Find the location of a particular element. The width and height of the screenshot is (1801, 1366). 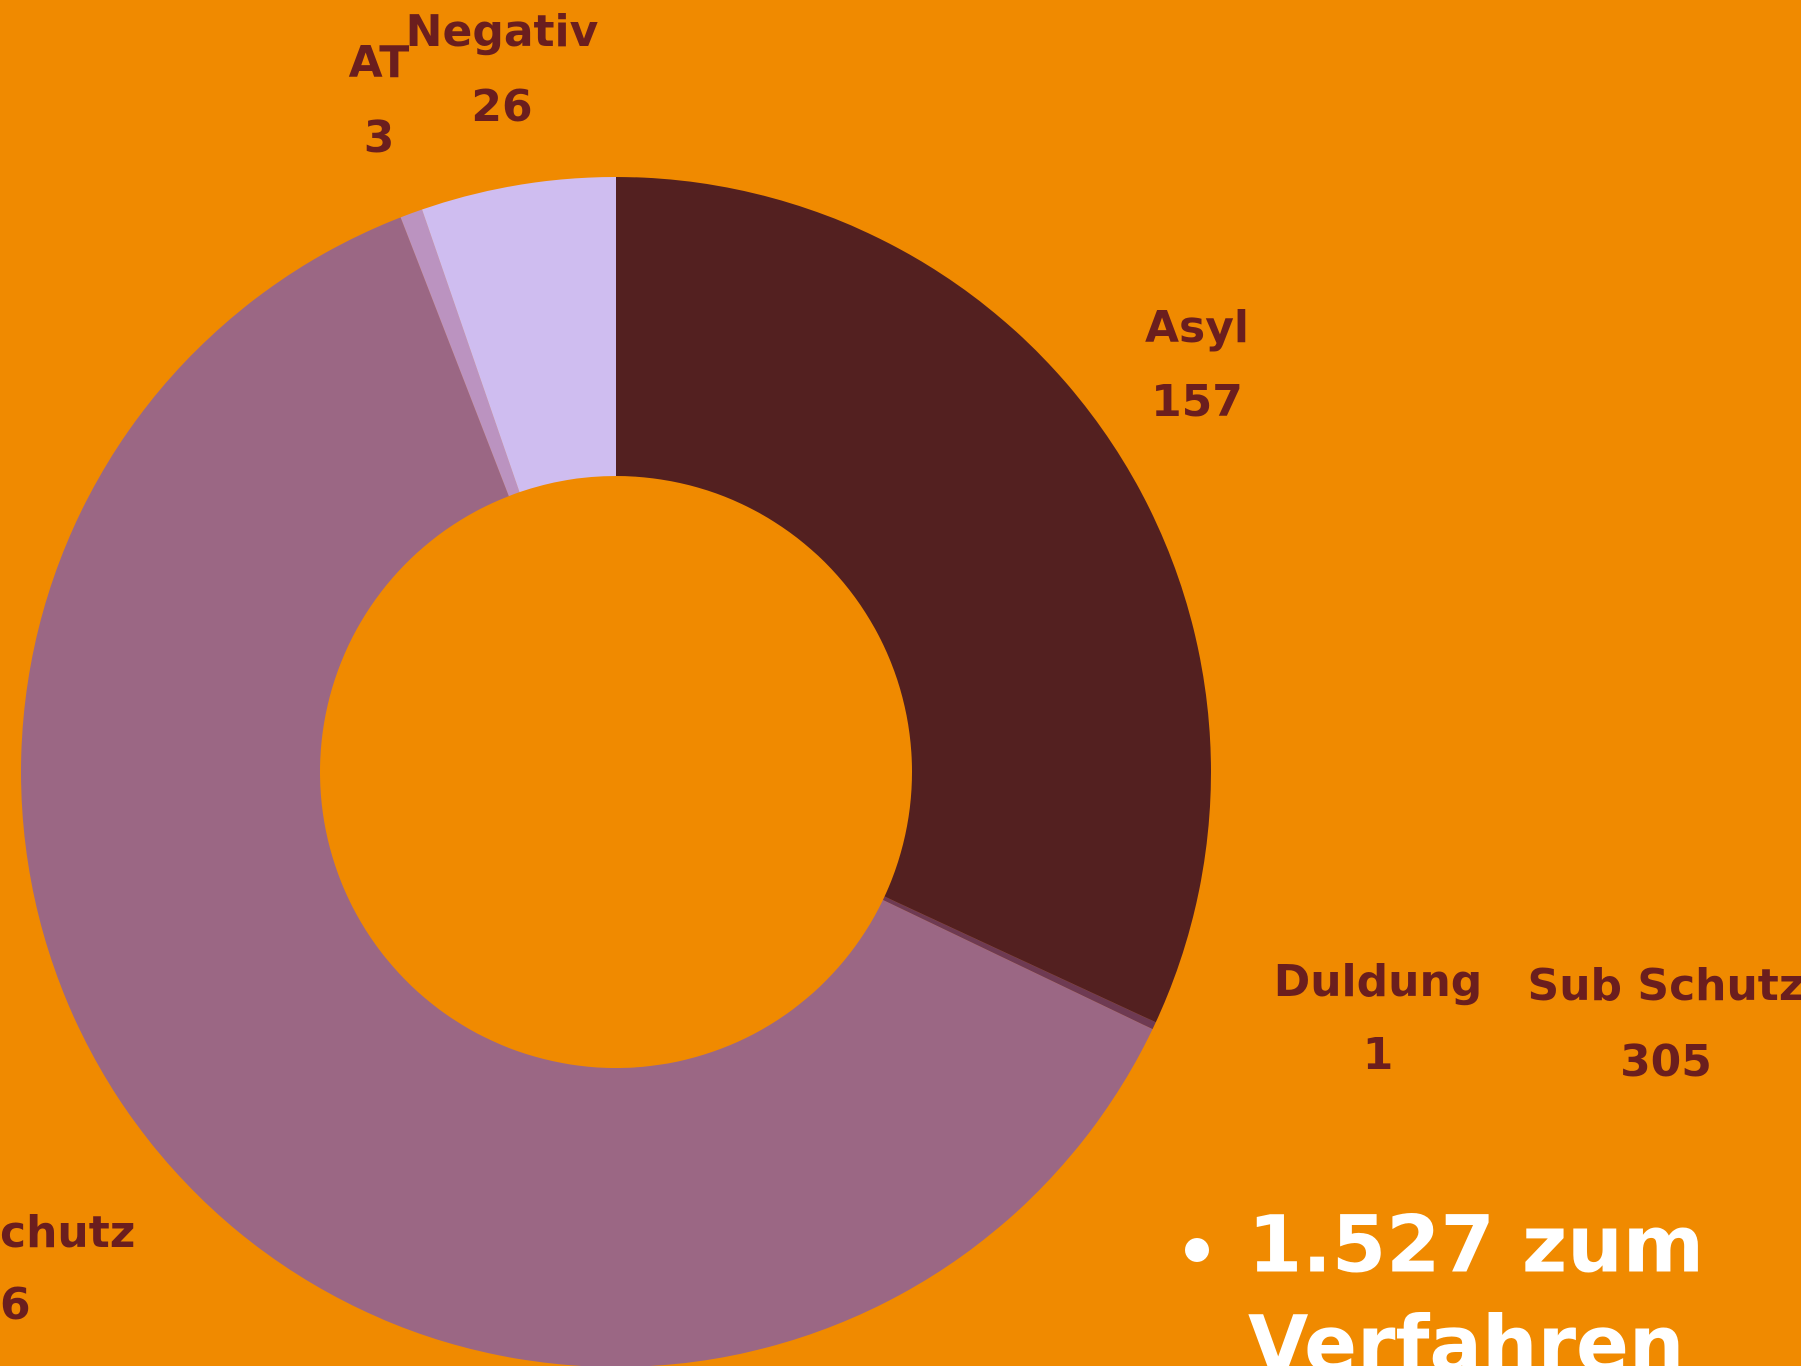

slice-label: Sub Schutz is located at coordinates (1664, 985).